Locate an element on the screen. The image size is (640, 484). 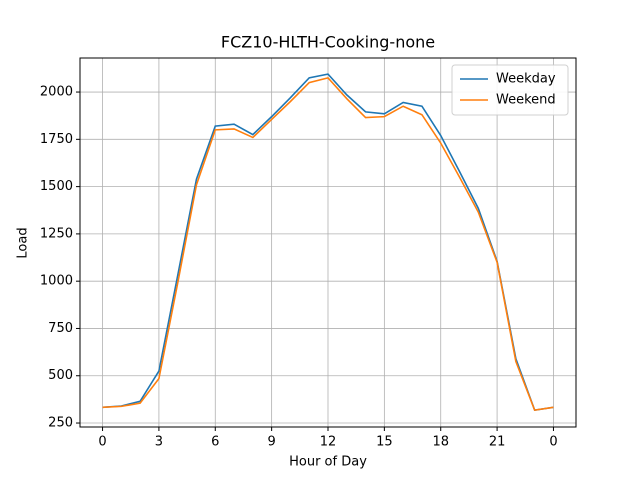
y-tick-label: 1250 is located at coordinates (56, 233).